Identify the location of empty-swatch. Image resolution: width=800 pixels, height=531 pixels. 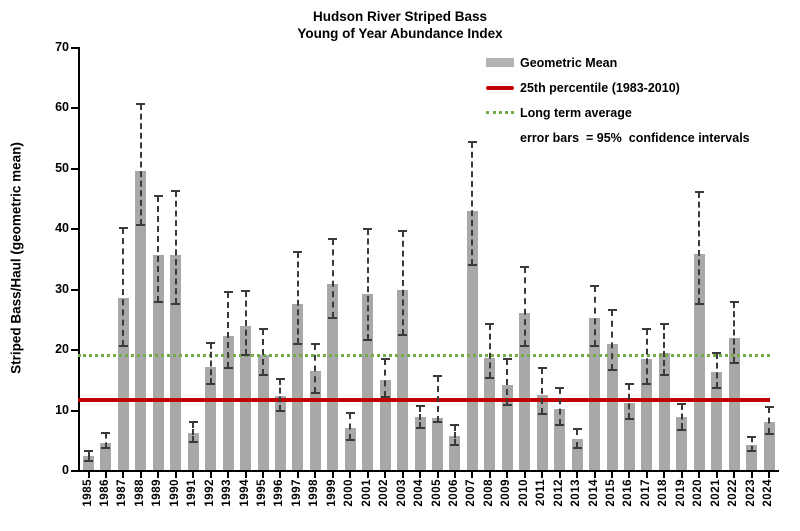
(500, 137).